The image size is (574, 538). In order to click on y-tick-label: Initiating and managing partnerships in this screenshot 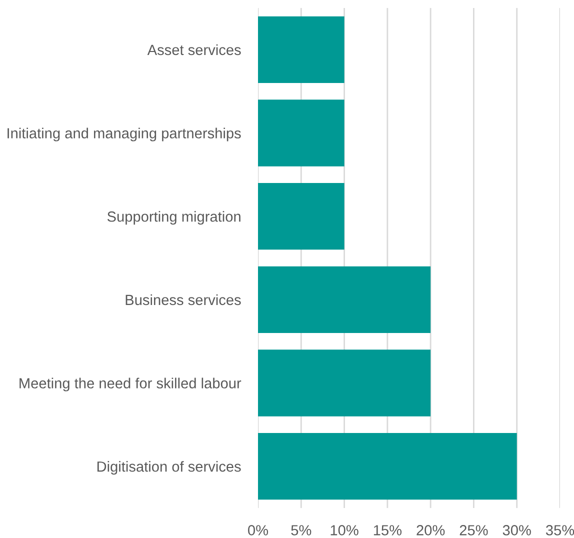, I will do `click(124, 135)`.